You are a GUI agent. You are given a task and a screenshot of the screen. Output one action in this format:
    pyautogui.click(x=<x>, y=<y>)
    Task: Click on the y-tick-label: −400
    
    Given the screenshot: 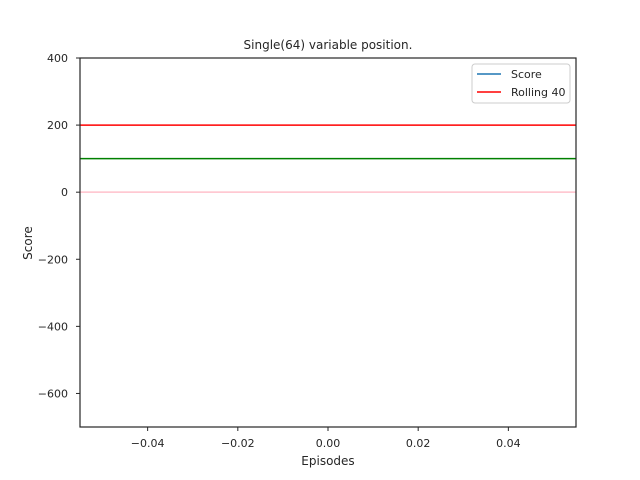 What is the action you would take?
    pyautogui.click(x=53, y=326)
    